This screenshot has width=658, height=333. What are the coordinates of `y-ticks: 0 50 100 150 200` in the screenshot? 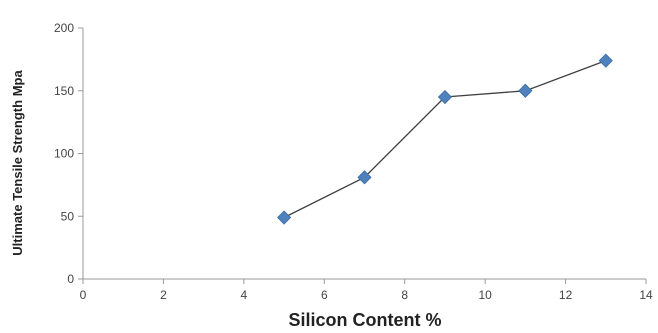 It's located at (68, 153).